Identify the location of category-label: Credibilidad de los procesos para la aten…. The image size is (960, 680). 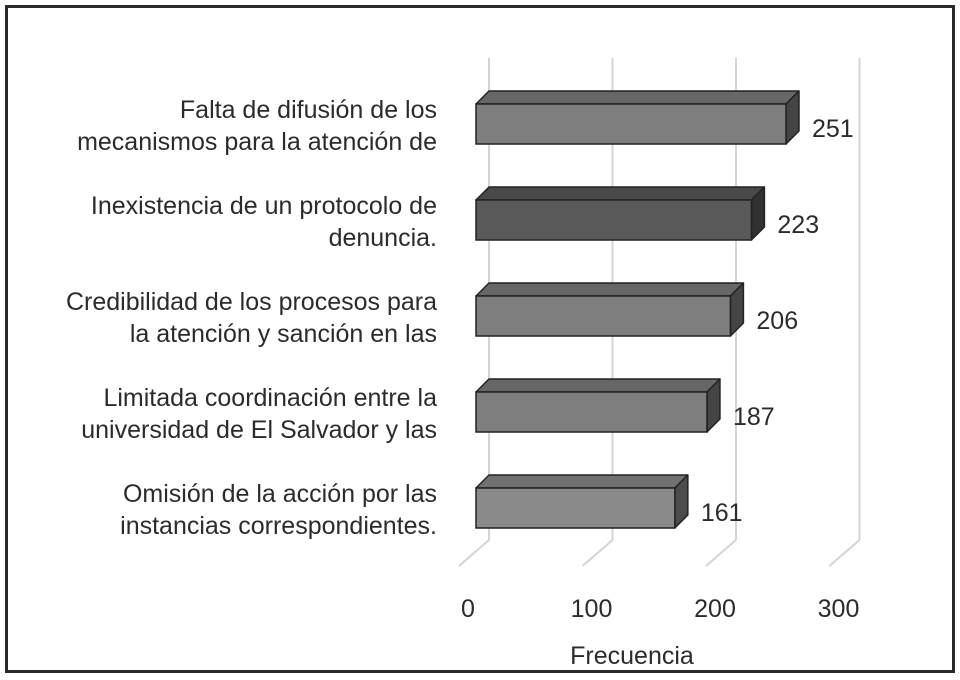
(251, 318).